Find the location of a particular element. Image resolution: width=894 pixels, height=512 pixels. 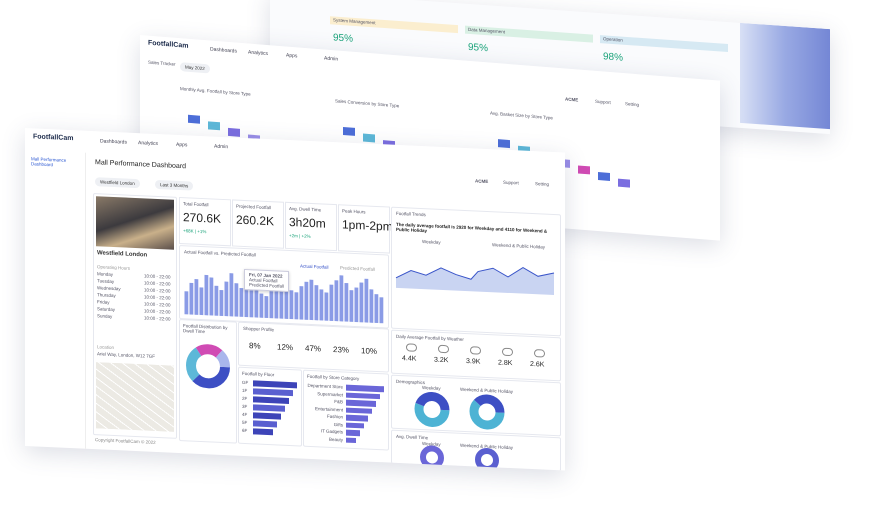

kpi-card: Projected Footfall 260.2K is located at coordinates (258, 224).